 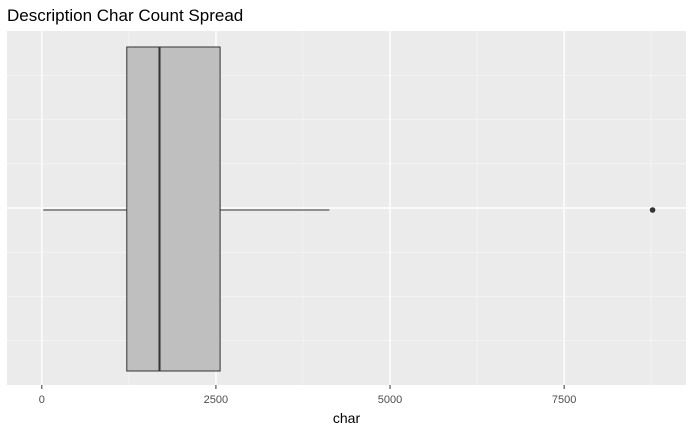 What do you see at coordinates (216, 400) in the screenshot?
I see `x-tick-label: 2500` at bounding box center [216, 400].